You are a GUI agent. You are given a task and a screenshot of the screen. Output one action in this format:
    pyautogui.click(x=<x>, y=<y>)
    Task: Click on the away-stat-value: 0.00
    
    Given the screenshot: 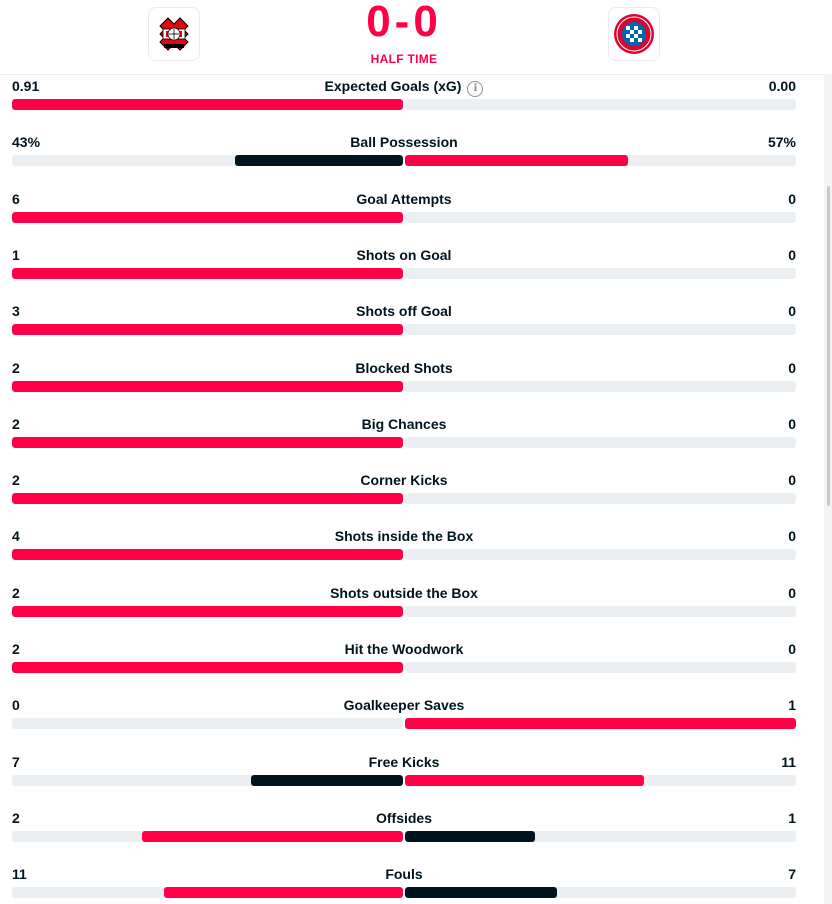 What is the action you would take?
    pyautogui.click(x=782, y=86)
    